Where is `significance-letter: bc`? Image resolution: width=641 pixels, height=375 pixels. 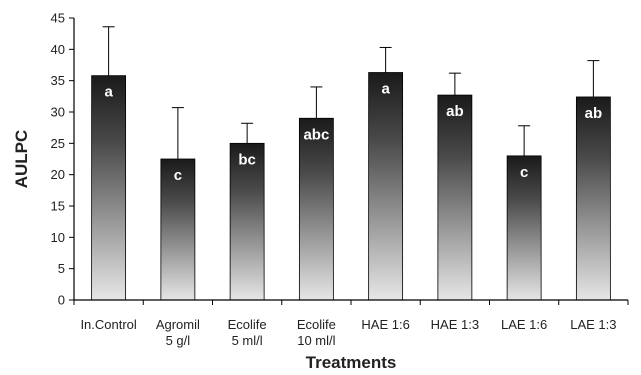
significance-letter: bc is located at coordinates (247, 159).